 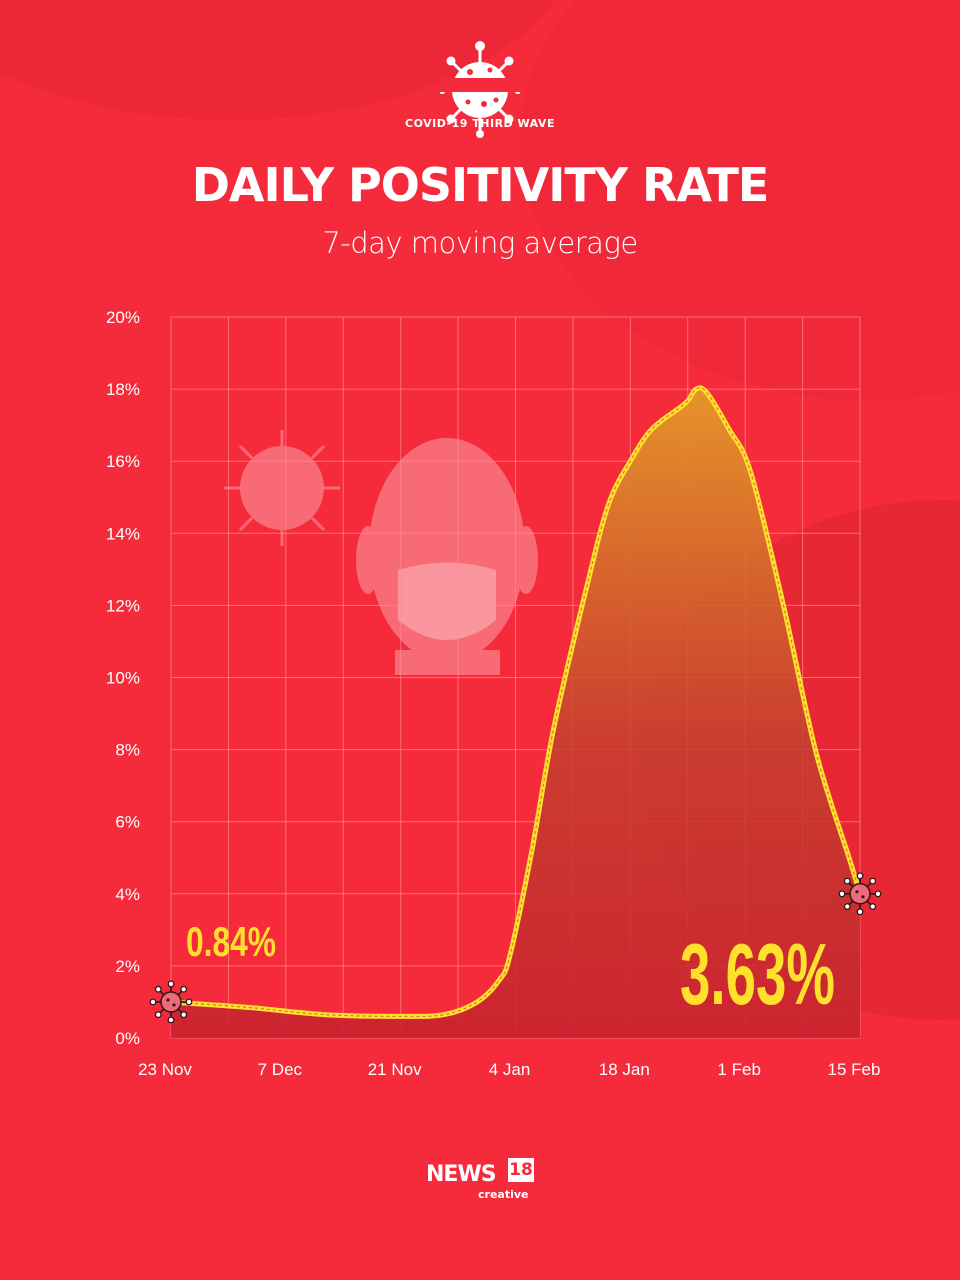 I want to click on mask-icon, so click(x=447, y=601).